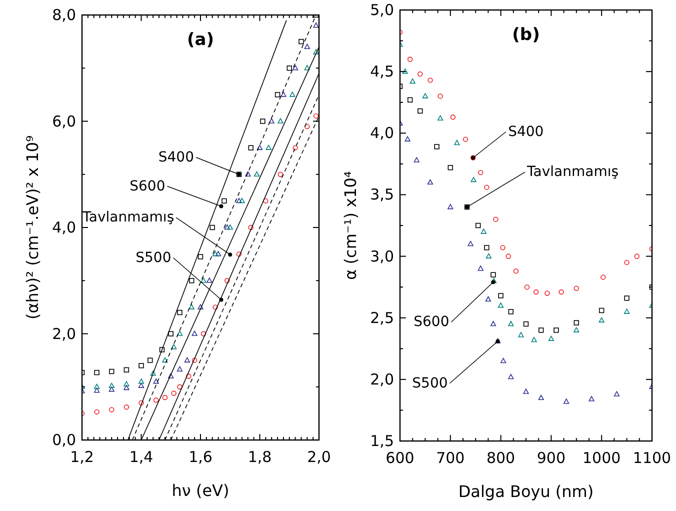 The width and height of the screenshot is (676, 511). I want to click on text: (b), so click(526, 35).